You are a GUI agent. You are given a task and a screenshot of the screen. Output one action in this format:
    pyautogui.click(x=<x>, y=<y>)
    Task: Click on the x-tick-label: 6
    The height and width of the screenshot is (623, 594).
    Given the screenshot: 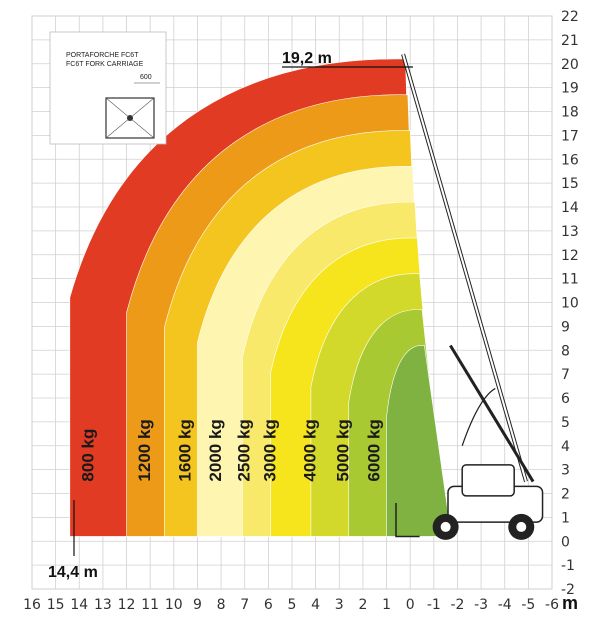 What is the action you would take?
    pyautogui.click(x=268, y=605)
    